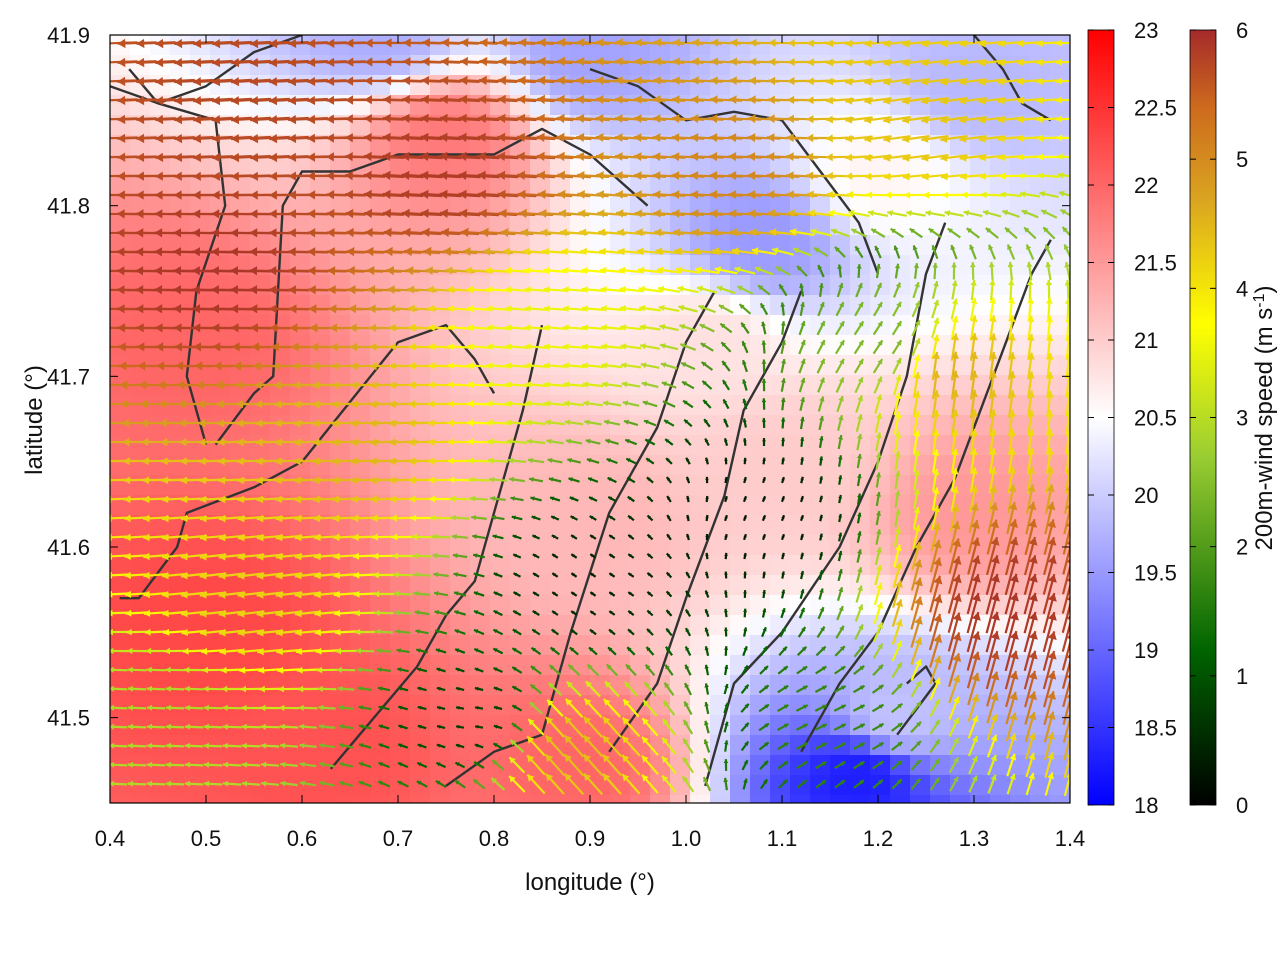 This screenshot has height=960, width=1280. Describe the element at coordinates (68, 377) in the screenshot. I see `y-tick-labels: 41.5 41.6 41.7 41.8 41.9` at that location.